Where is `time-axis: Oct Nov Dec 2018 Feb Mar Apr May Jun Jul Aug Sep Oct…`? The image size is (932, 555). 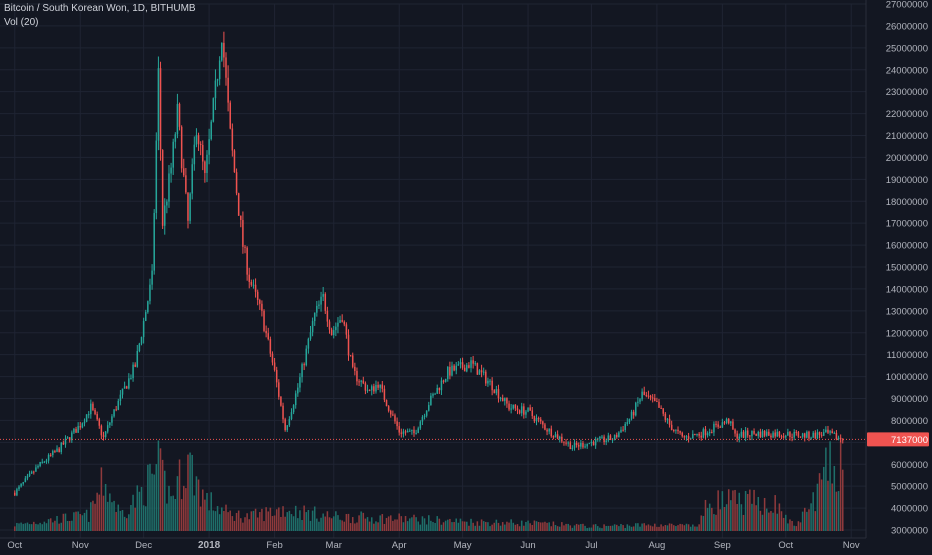
time-axis: Oct Nov Dec 2018 Feb Mar Apr May Jun Jul Aug Sep Oct… is located at coordinates (433, 544).